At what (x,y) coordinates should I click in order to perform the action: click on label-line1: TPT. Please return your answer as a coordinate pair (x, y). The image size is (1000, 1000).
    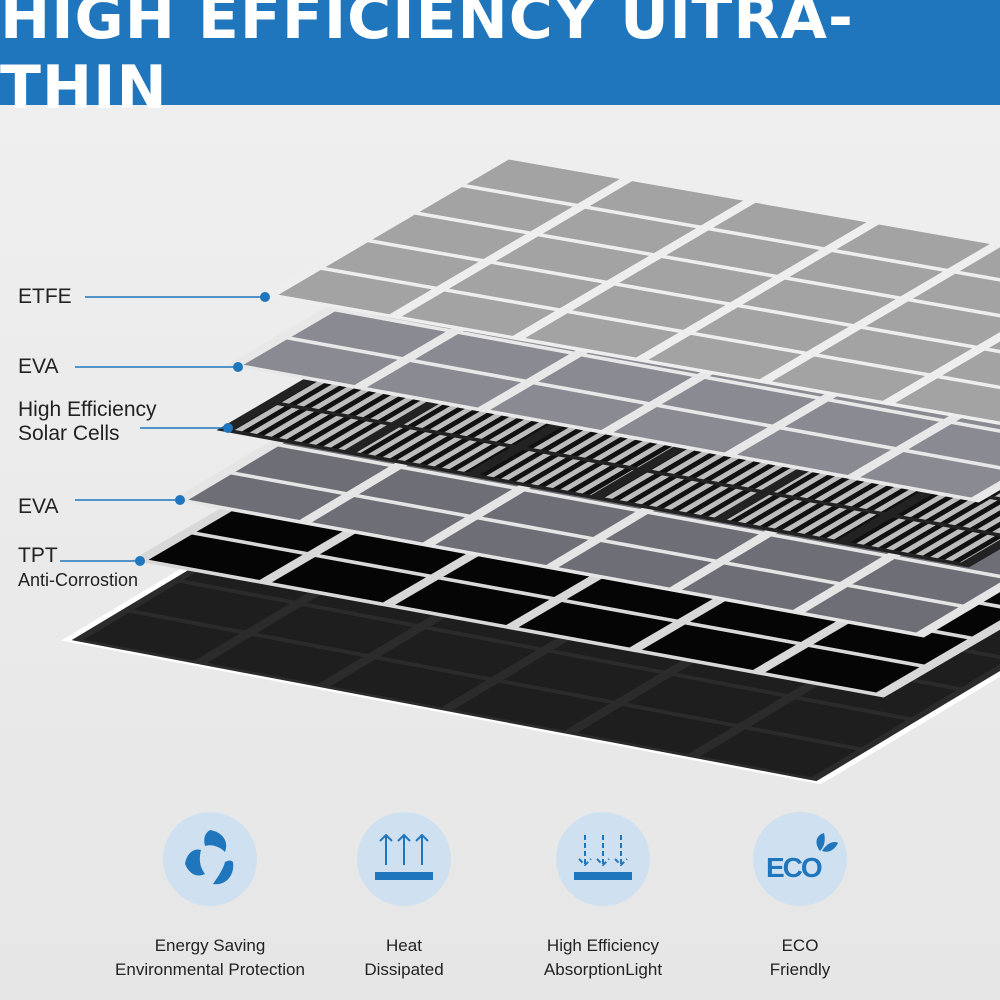
    Looking at the image, I should click on (38, 555).